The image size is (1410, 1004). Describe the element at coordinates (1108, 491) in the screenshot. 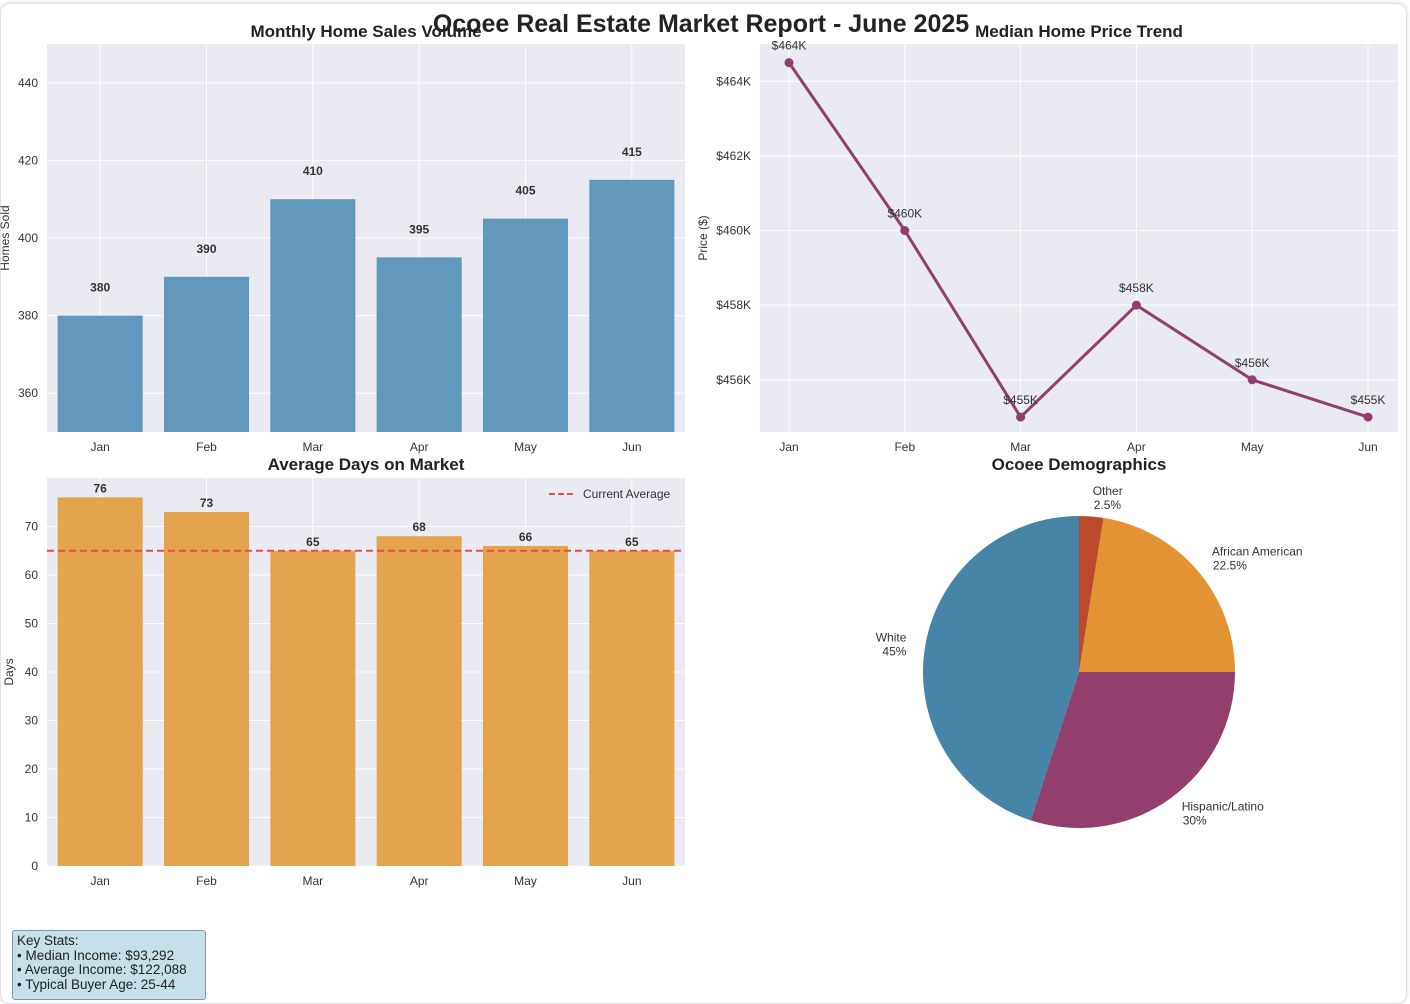

I see `pie-label: Other` at that location.